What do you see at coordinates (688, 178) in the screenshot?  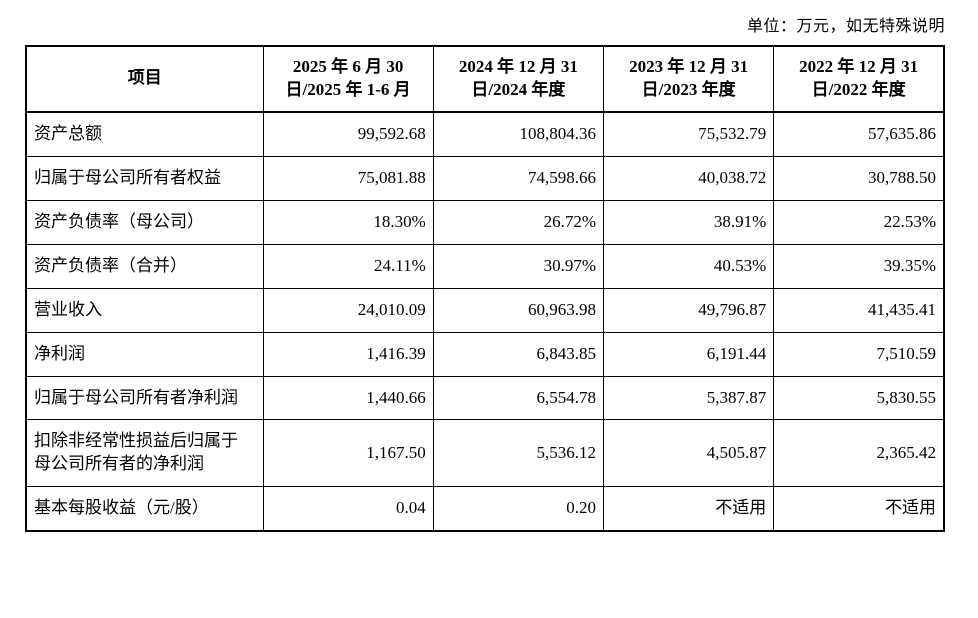 I see `value-cell: 40,038.72` at bounding box center [688, 178].